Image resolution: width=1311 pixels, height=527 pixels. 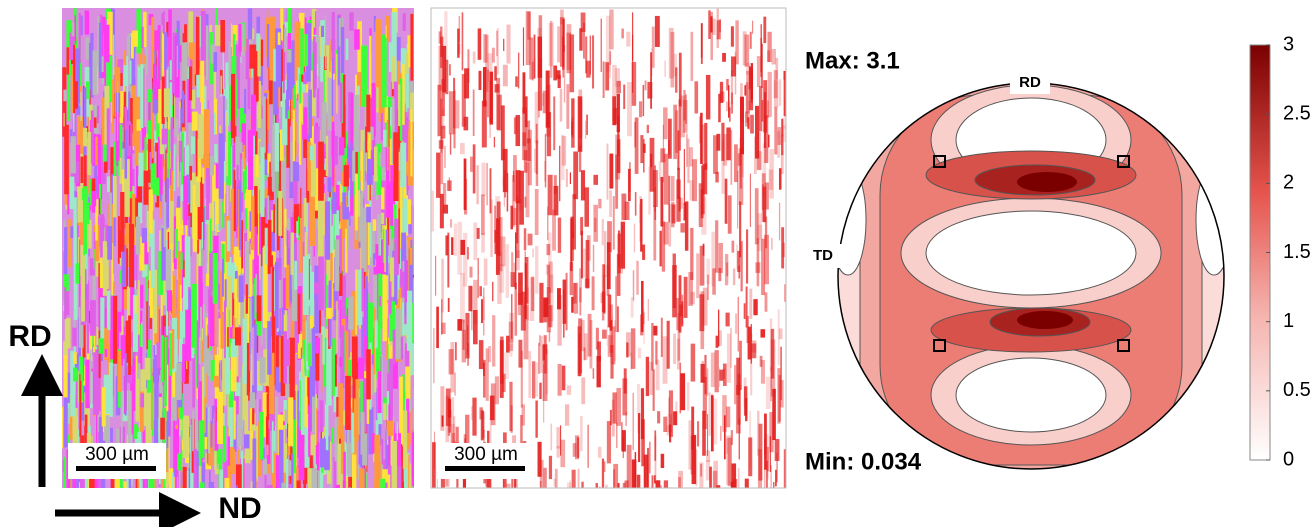 What do you see at coordinates (239, 508) in the screenshot?
I see `nd-label: ND` at bounding box center [239, 508].